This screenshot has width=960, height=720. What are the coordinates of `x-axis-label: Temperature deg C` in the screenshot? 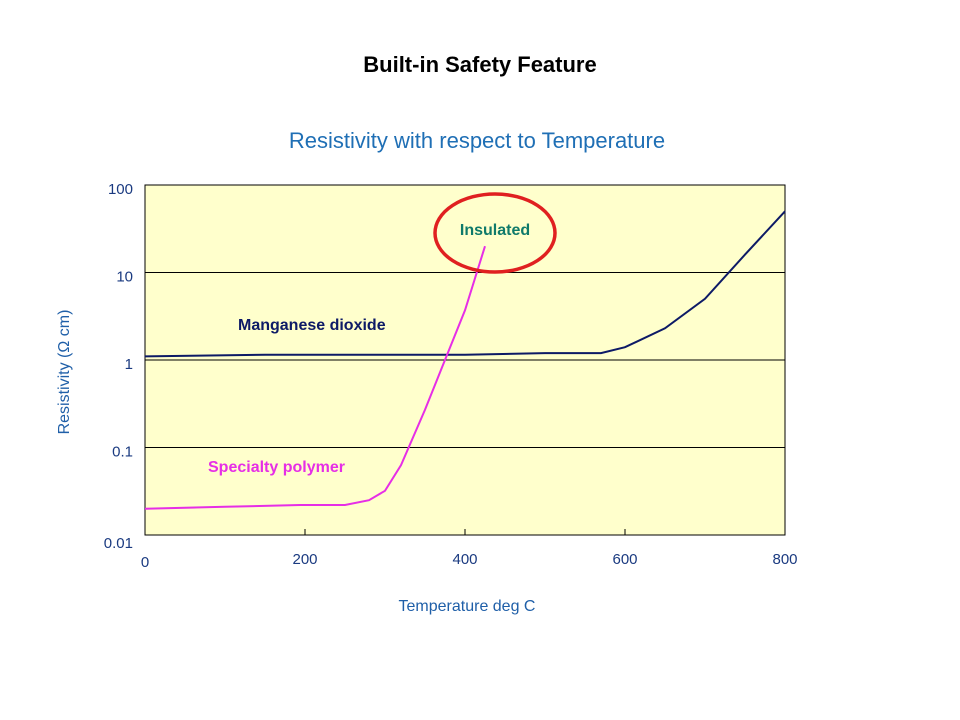 It's located at (467, 606).